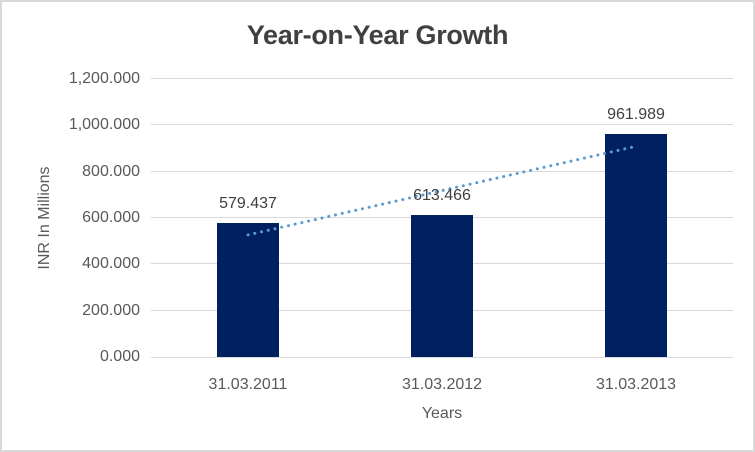 The image size is (755, 452). Describe the element at coordinates (442, 413) in the screenshot. I see `x-axis-title: Years` at that location.